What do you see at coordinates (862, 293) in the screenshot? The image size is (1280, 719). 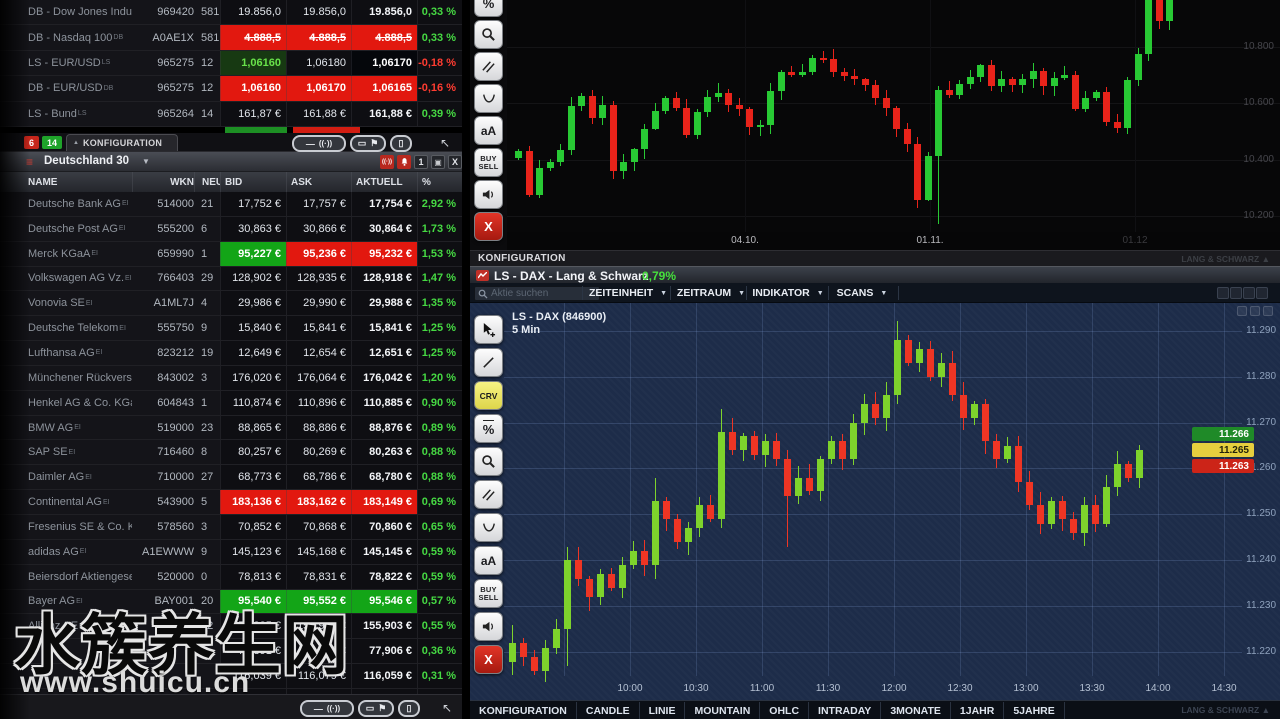 I see `dropdown-scans: SCANS ▼` at bounding box center [862, 293].